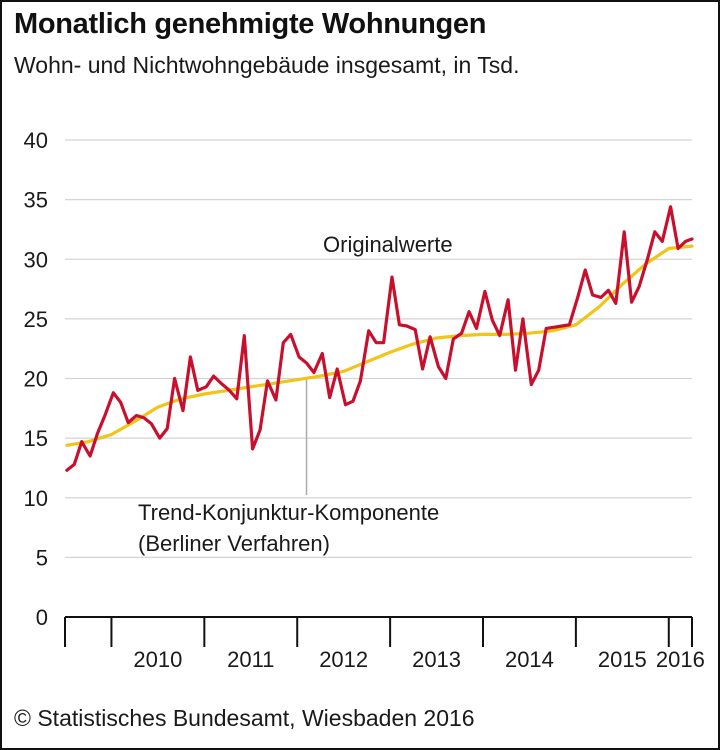 Image resolution: width=720 pixels, height=750 pixels. Describe the element at coordinates (42, 617) in the screenshot. I see `y-tick-label: 0` at that location.